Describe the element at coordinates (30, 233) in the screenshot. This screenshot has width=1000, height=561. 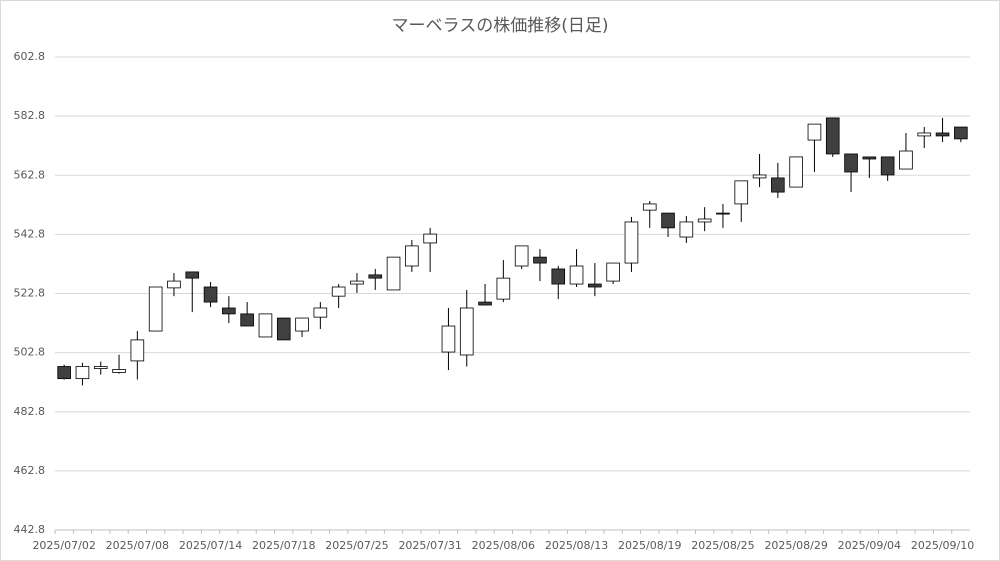
I see `y-tick-label: 542.8` at that location.